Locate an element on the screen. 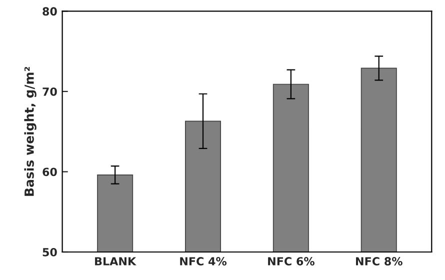 The height and width of the screenshot is (280, 445). y-tick-label: 50 is located at coordinates (49, 252).